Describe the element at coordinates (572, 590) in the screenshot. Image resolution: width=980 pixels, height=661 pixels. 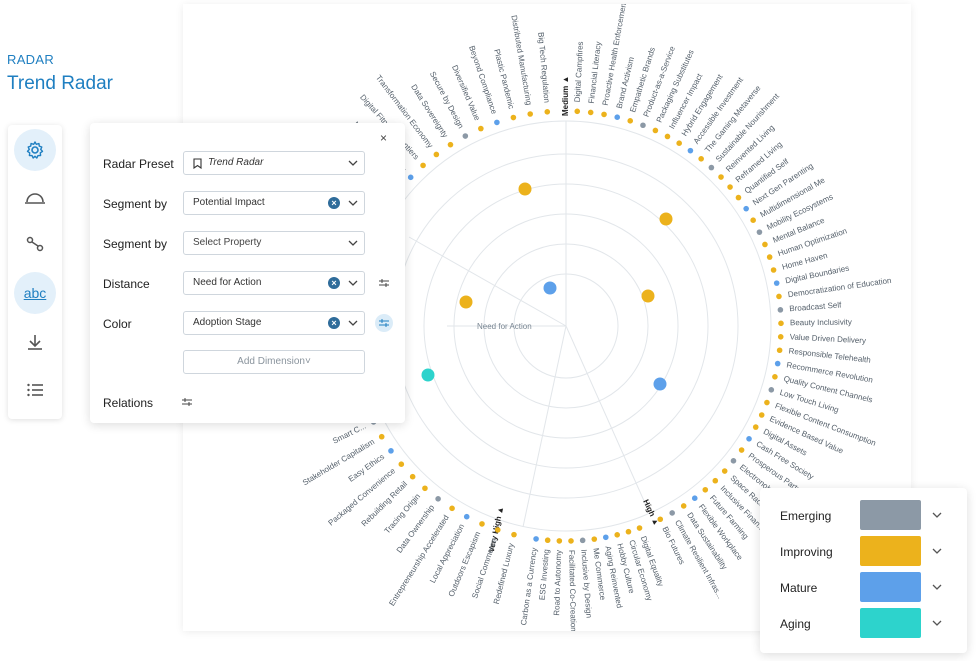
I see `trend-label: Facilitated Co-Creation` at that location.